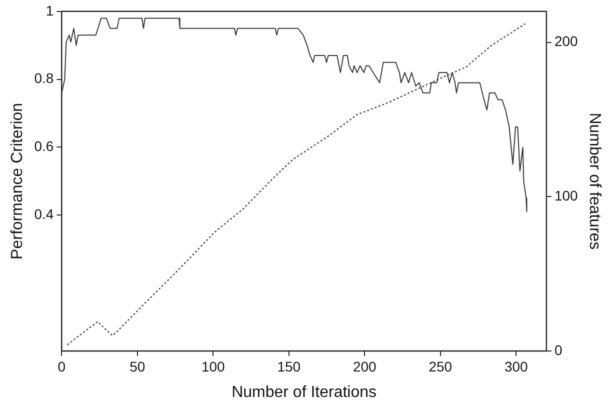  What do you see at coordinates (17, 181) in the screenshot?
I see `y-axis-title: Performance Criterion` at bounding box center [17, 181].